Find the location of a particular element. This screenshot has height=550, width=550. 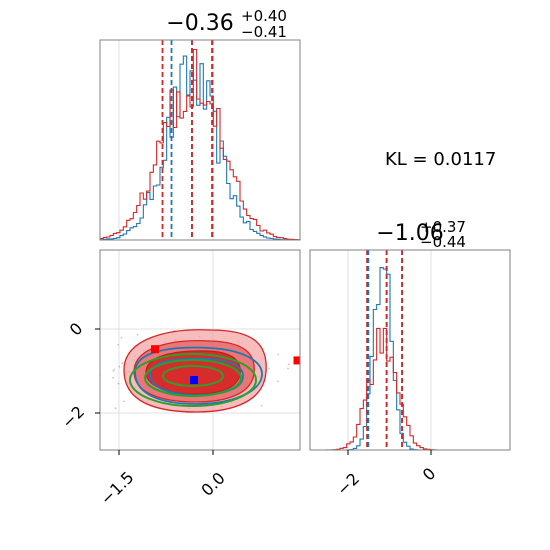

joint-frame is located at coordinates (200, 350).